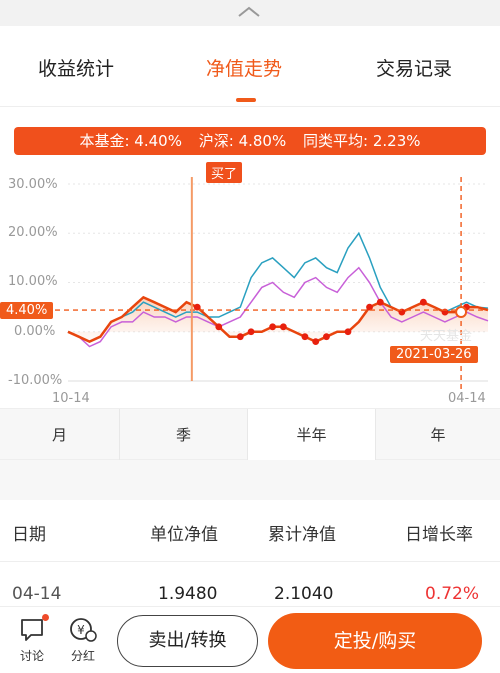 The image size is (500, 673). I want to click on y-tick-label: 0.00%, so click(35, 331).